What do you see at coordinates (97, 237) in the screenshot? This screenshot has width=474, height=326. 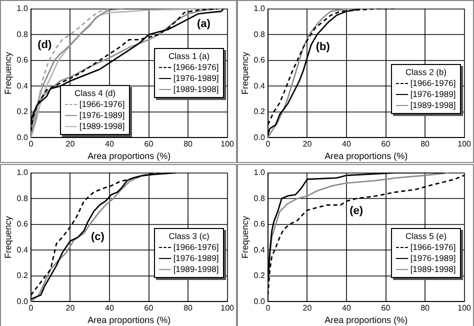 I see `annotation: (c)` at bounding box center [97, 237].